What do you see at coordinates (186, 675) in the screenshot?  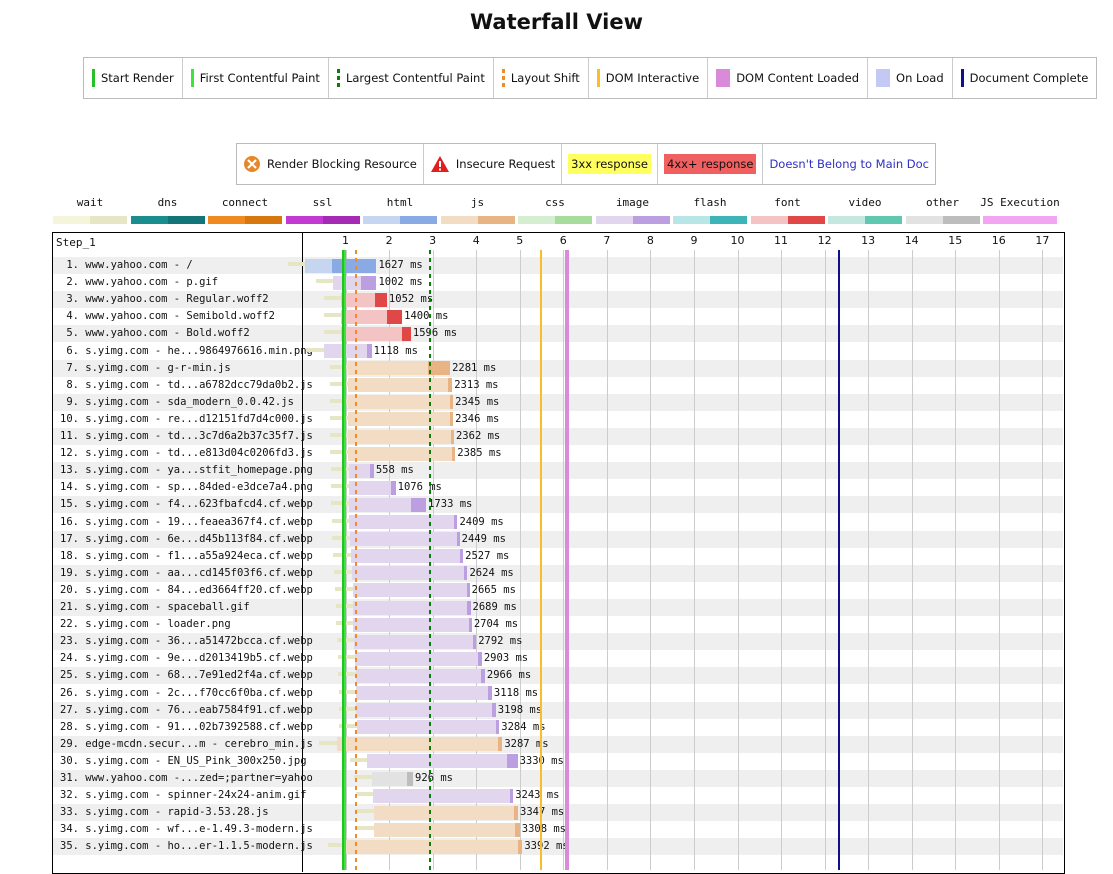 I see `request-label: 25. s.yimg.com - 68...7e91ed2f4a.cf.webp` at bounding box center [186, 675].